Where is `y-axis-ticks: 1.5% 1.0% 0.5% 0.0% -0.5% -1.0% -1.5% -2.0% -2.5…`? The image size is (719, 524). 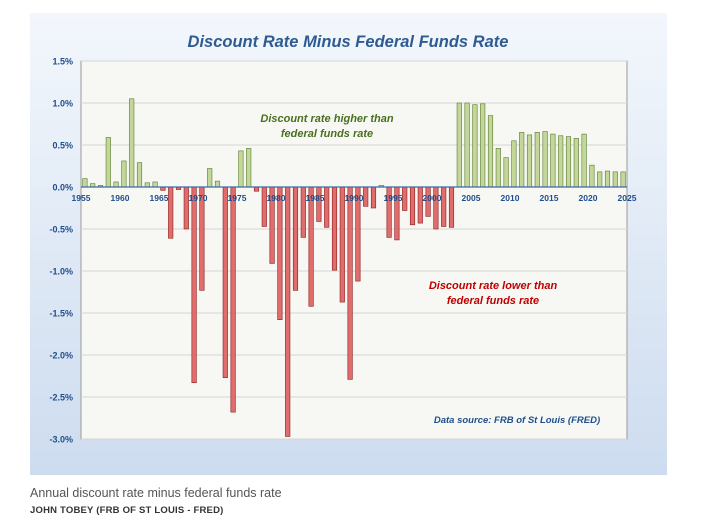
y-axis-ticks: 1.5% 1.0% 0.5% 0.0% -0.5% -1.0% -1.5% -2.0% -2.5… is located at coordinates (61, 251).